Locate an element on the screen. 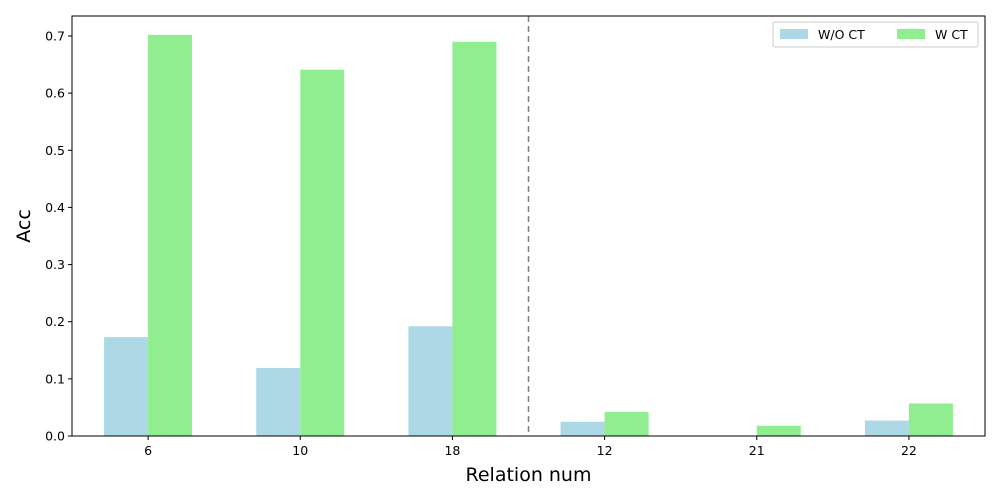 This screenshot has height=500, width=1000. x-tick-label: 6 is located at coordinates (148, 450).